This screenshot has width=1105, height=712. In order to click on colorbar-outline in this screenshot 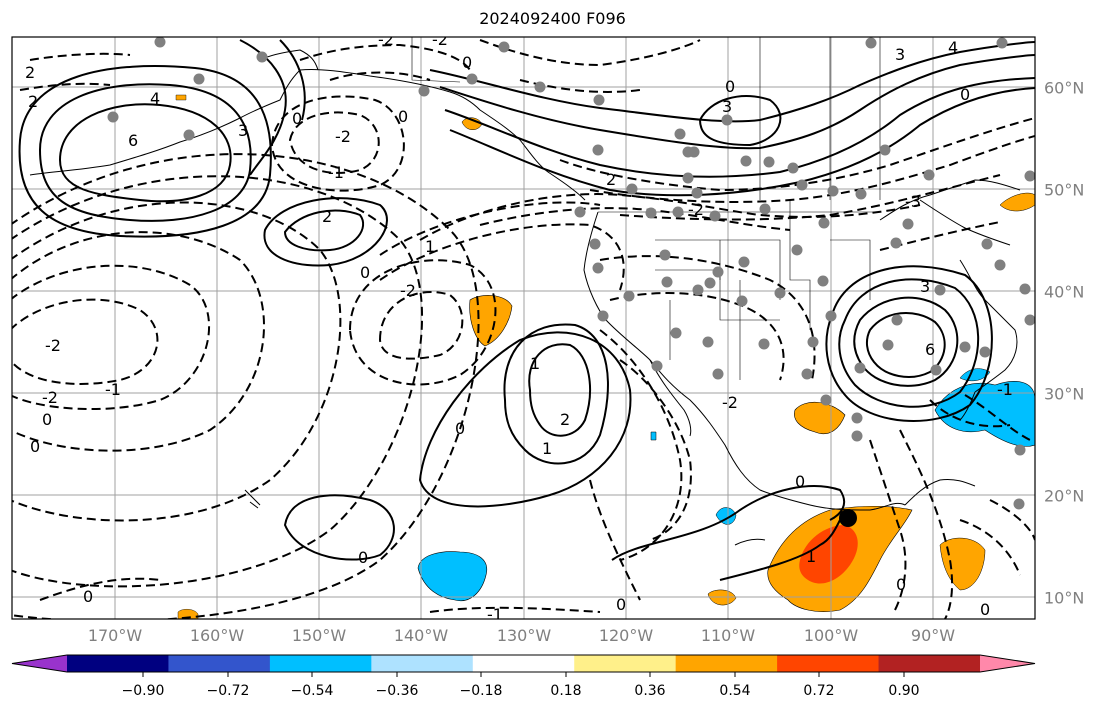, I will do `click(523, 663)`.